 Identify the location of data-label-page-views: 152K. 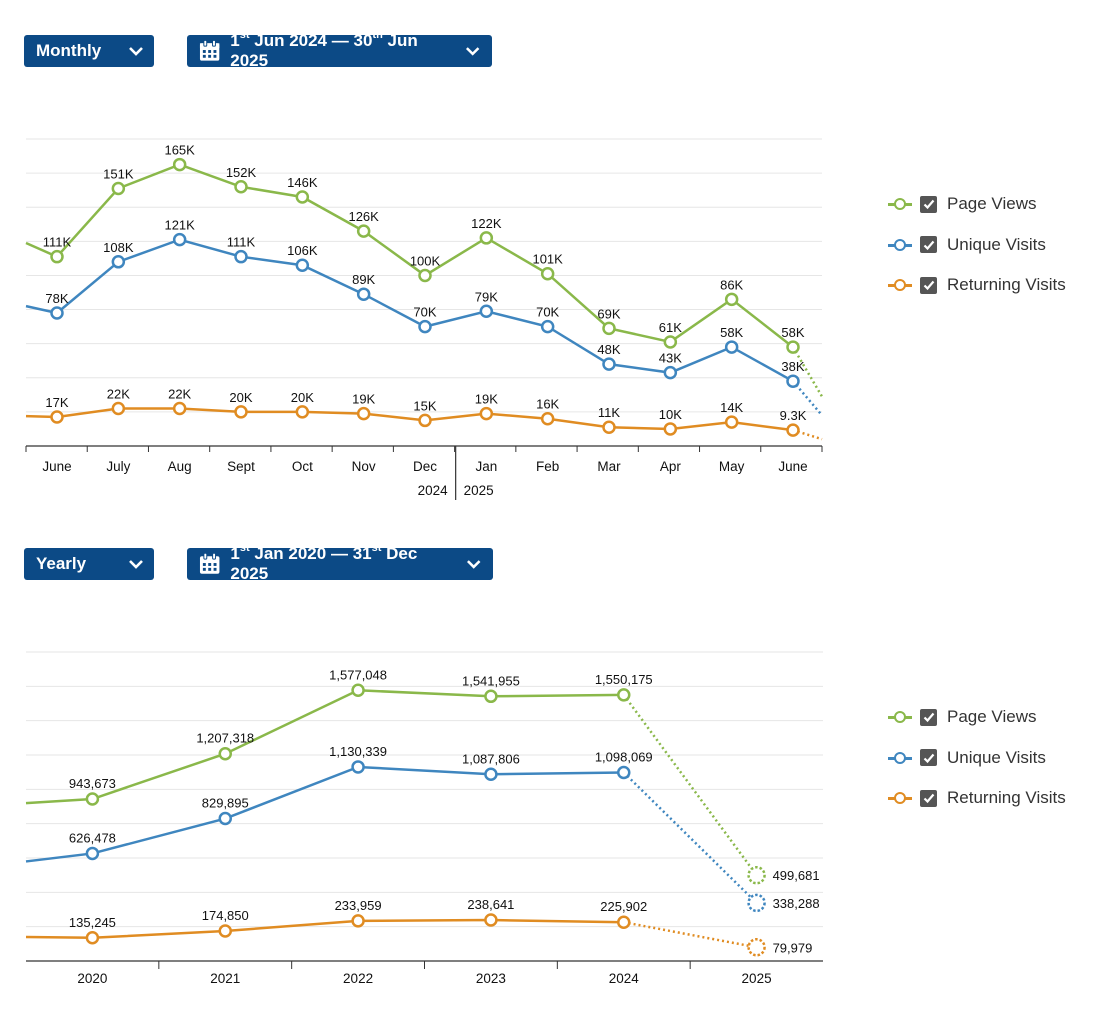
(241, 172).